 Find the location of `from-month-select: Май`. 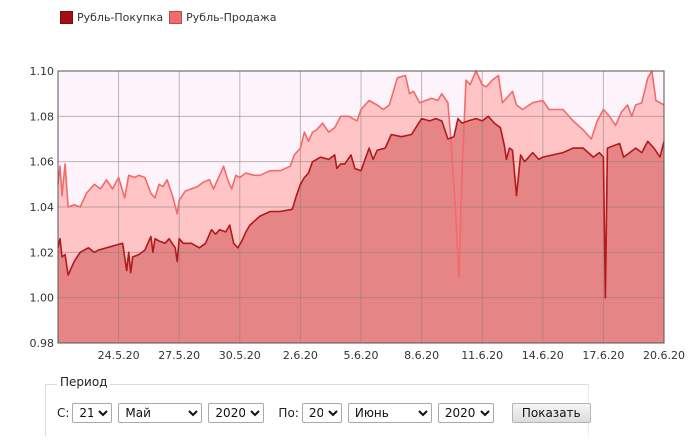

from-month-select: Май is located at coordinates (160, 413).